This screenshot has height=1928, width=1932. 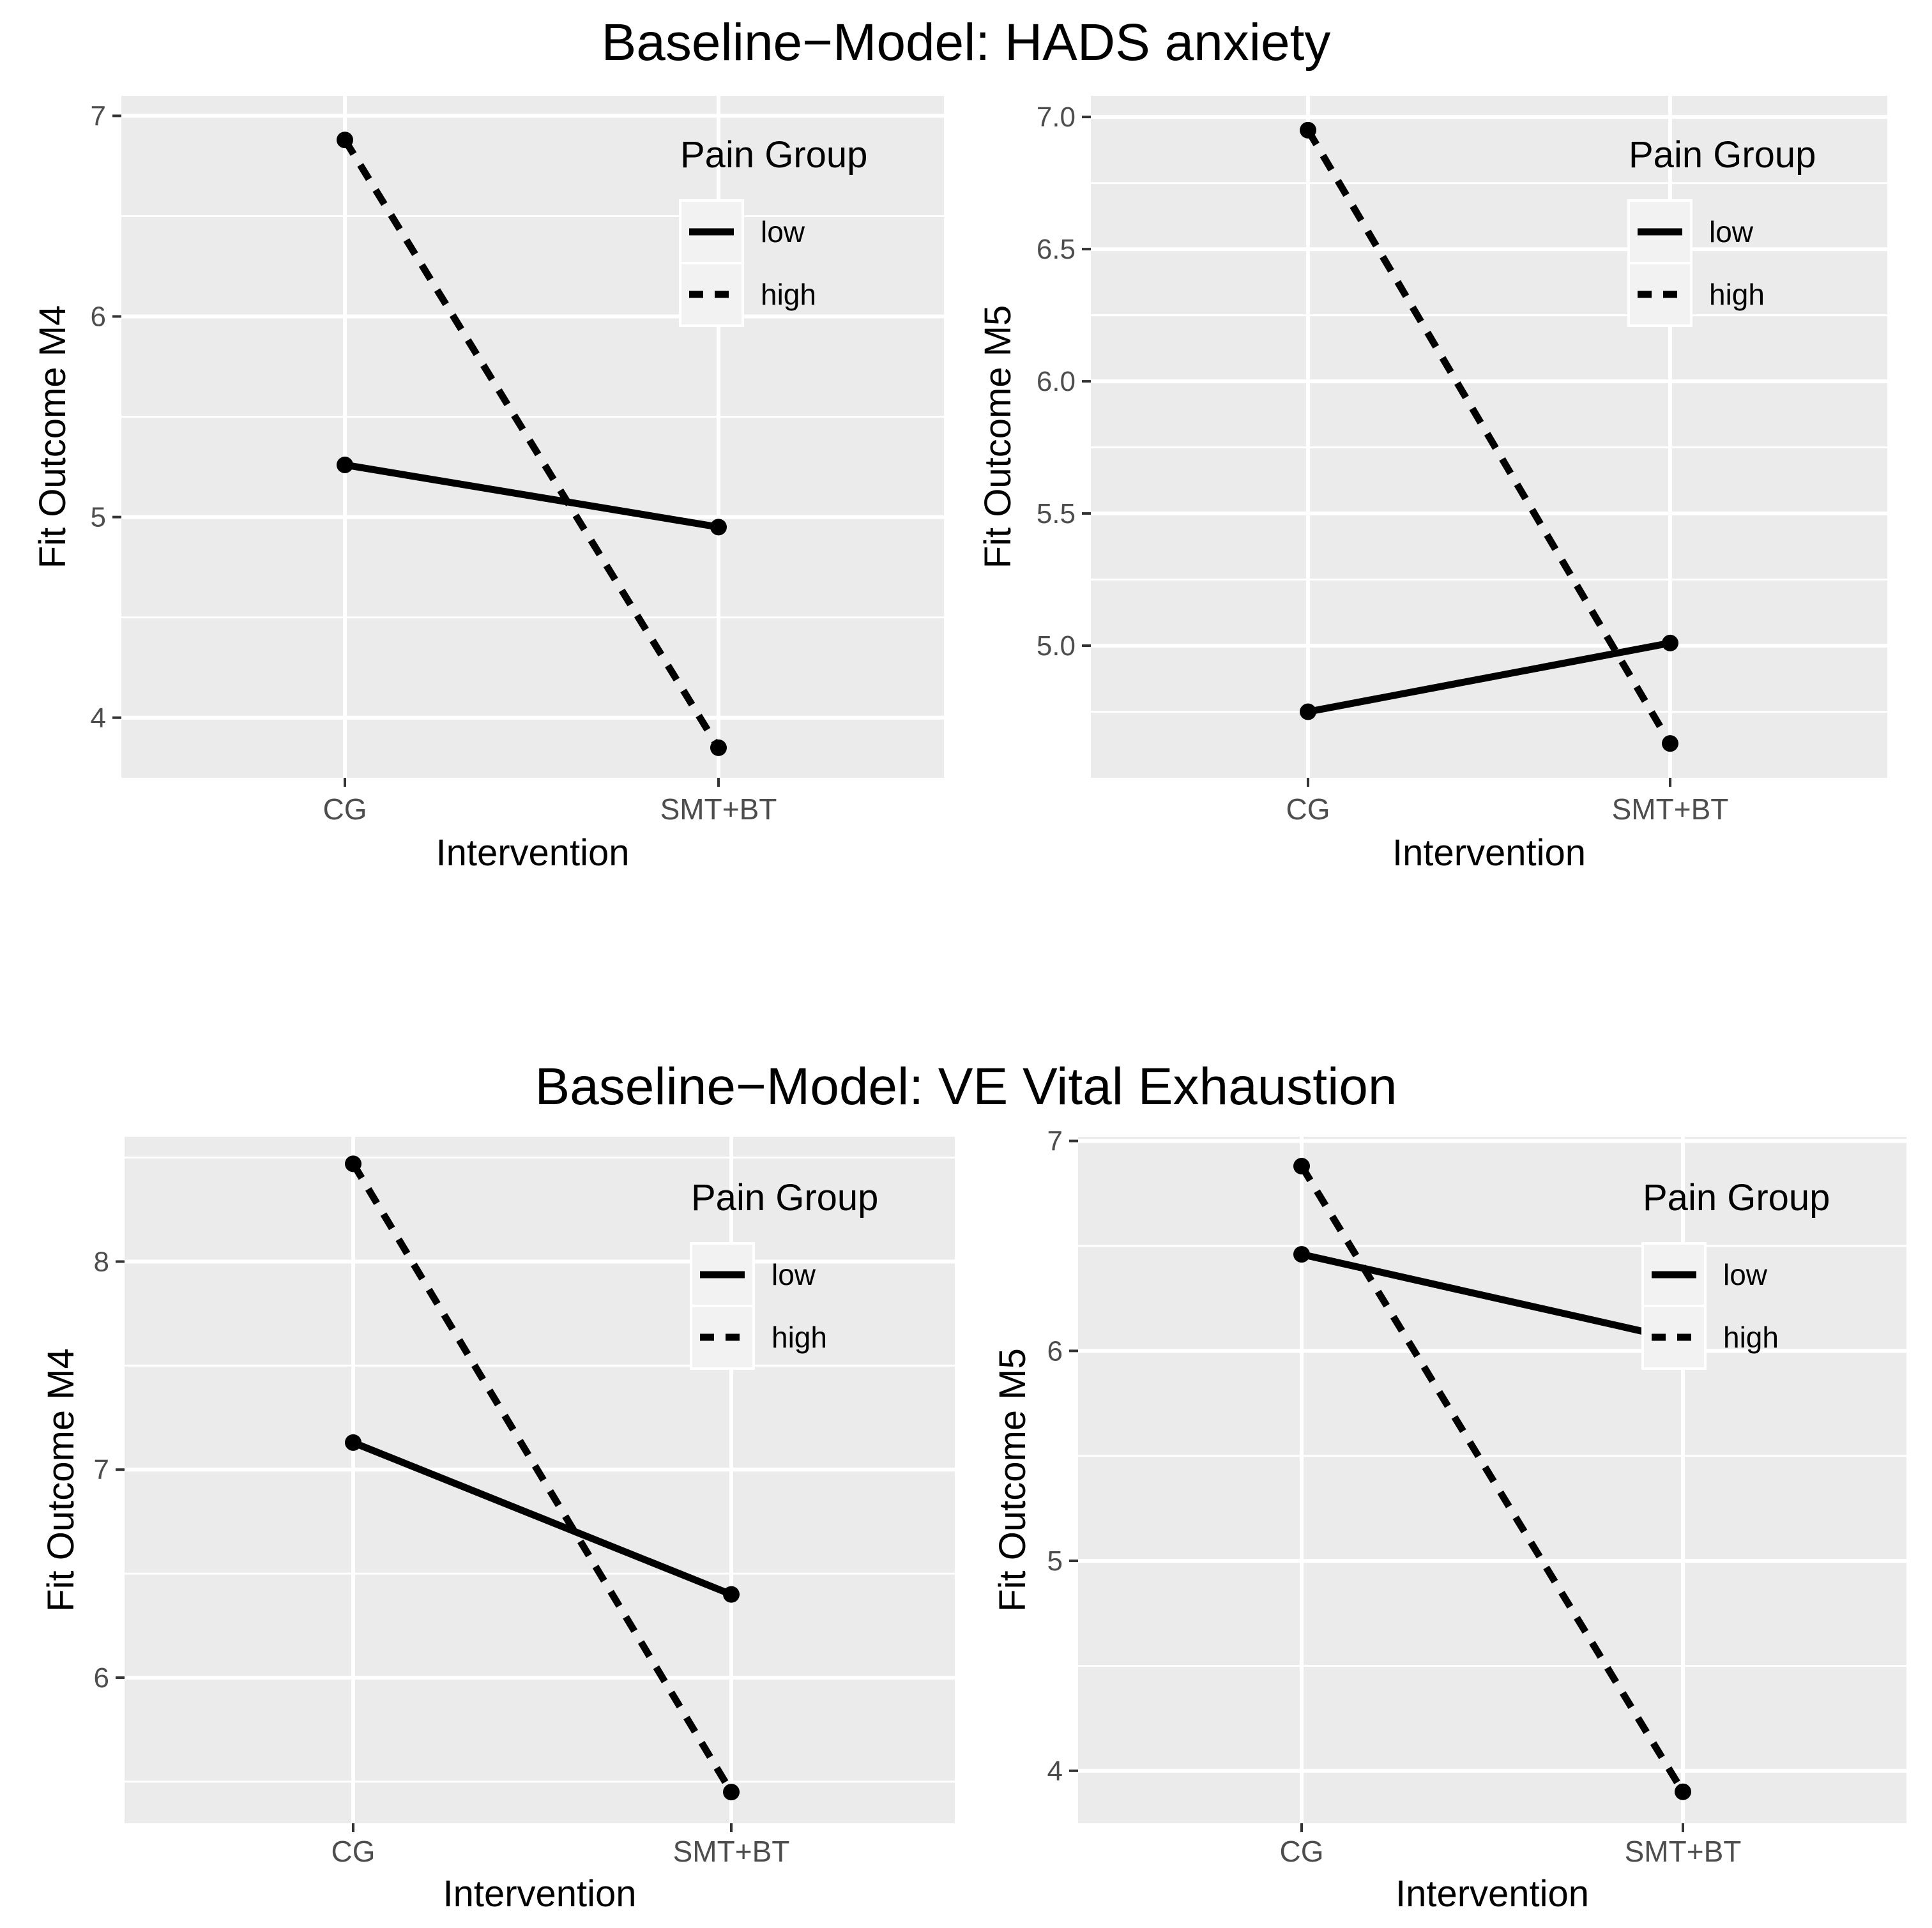 What do you see at coordinates (1056, 117) in the screenshot?
I see `y-tick-label: 7.0` at bounding box center [1056, 117].